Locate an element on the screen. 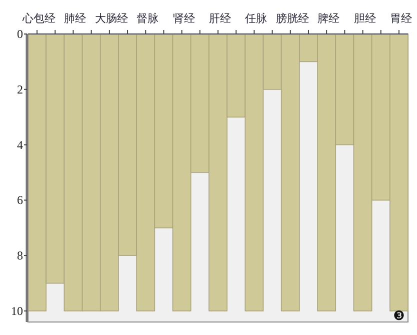 The width and height of the screenshot is (417, 335). y-tick-label: 2 is located at coordinates (20, 89).